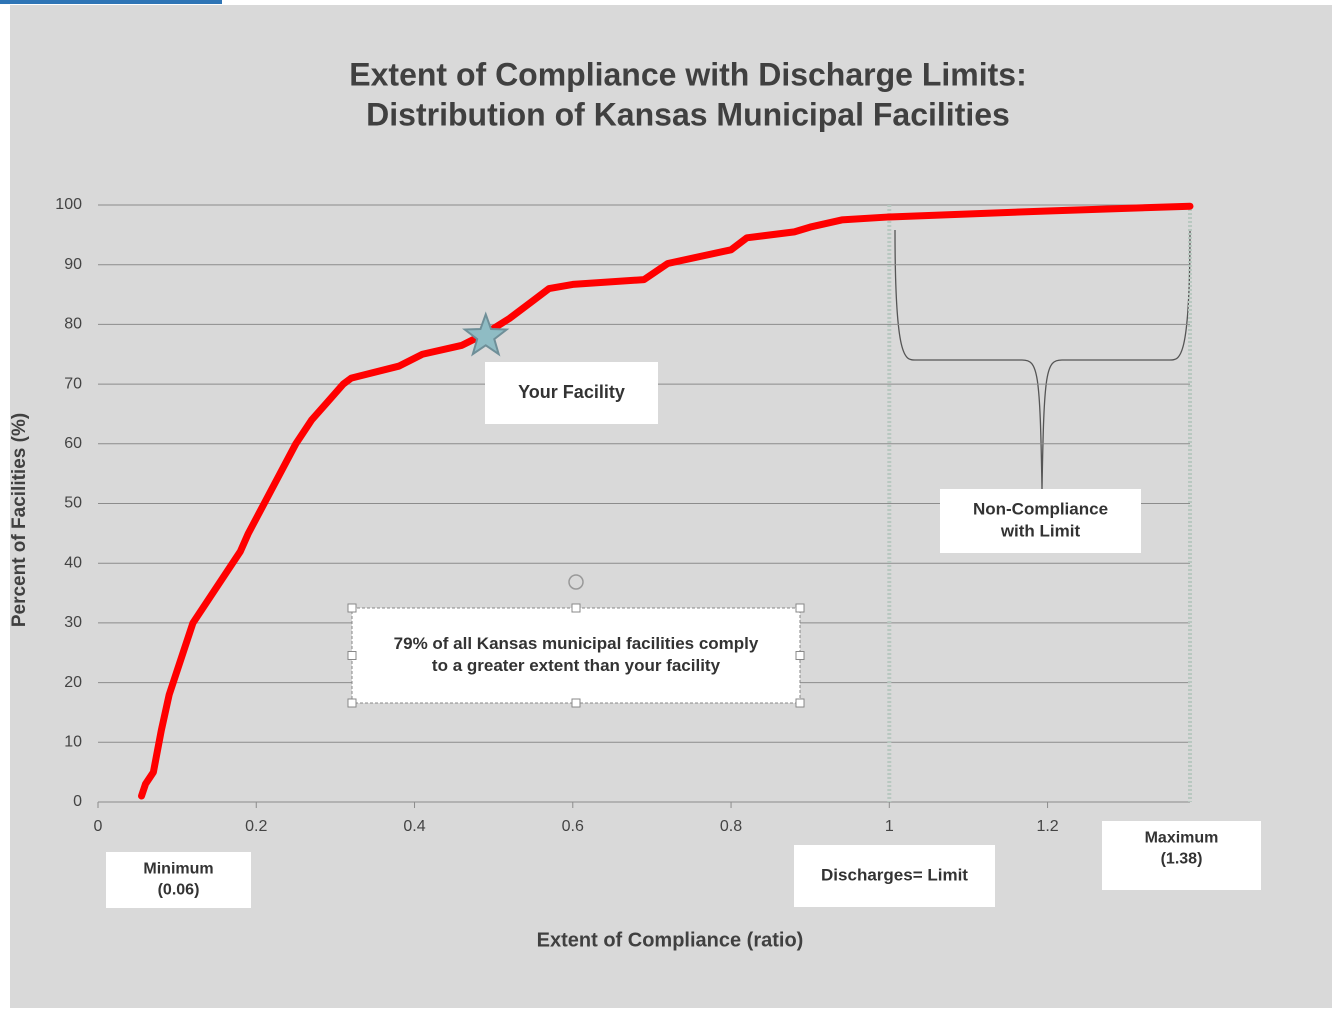 This screenshot has height=1010, width=1332. What do you see at coordinates (670, 940) in the screenshot?
I see `x-axis-title: Extent of Compliance (ratio)` at bounding box center [670, 940].